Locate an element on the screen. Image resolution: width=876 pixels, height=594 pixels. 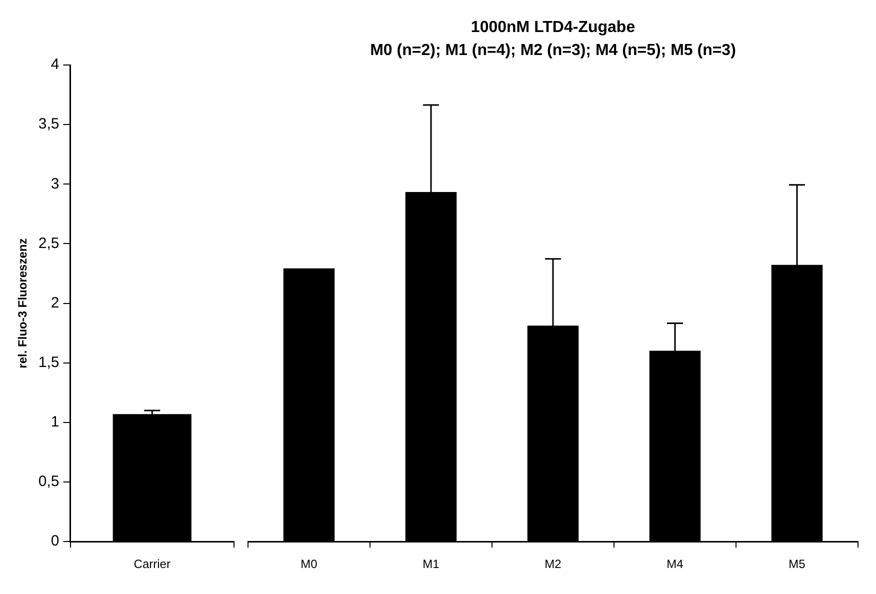
y-tick-label: 2 is located at coordinates (55, 303).